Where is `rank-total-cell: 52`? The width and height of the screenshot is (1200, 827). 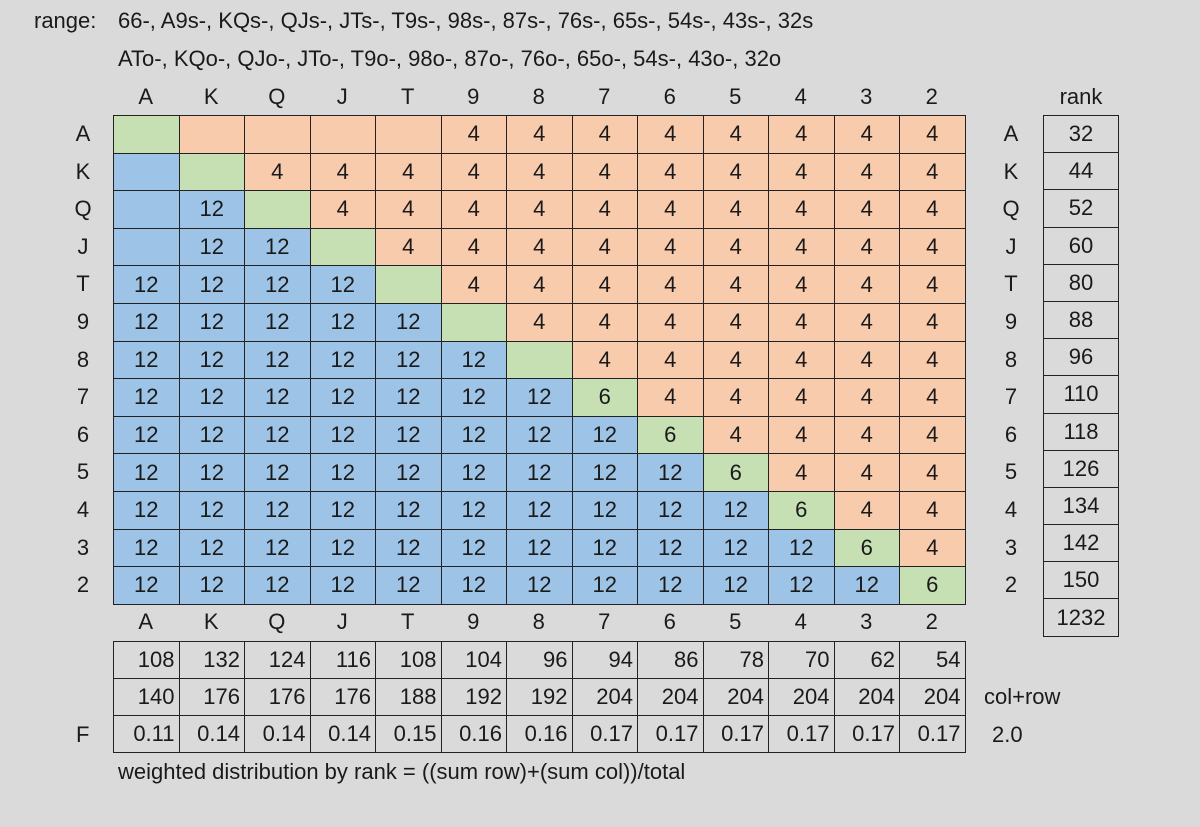 rank-total-cell: 52 is located at coordinates (1081, 209).